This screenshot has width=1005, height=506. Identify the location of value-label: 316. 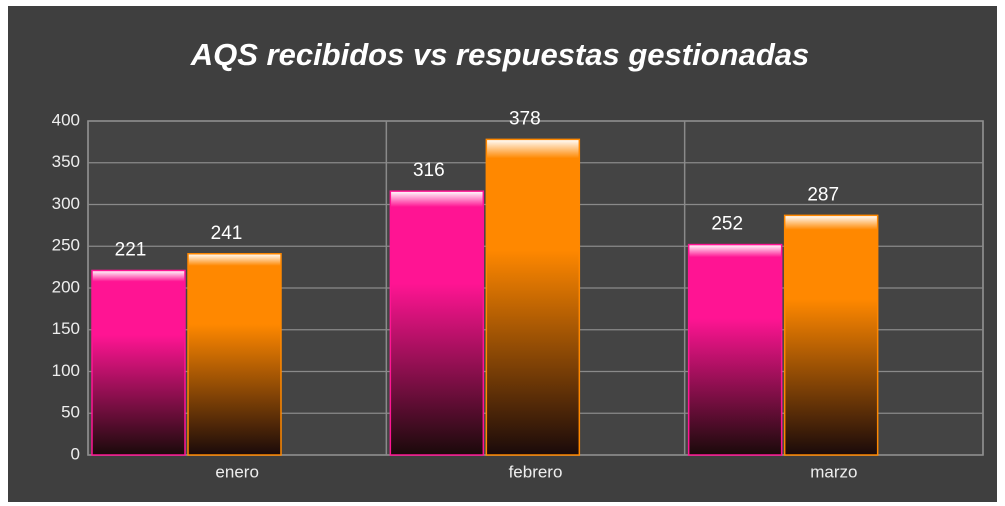
(429, 170).